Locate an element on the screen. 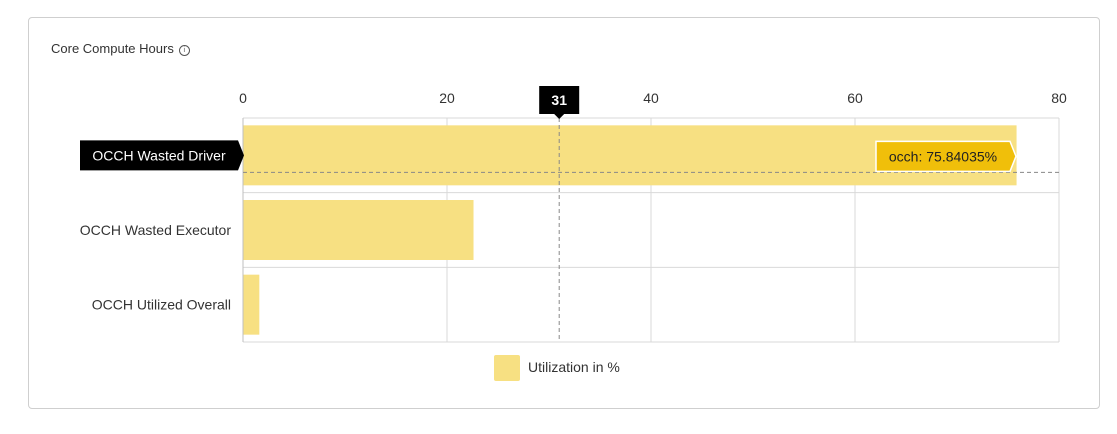  x-tick-label: 80 is located at coordinates (1059, 98).